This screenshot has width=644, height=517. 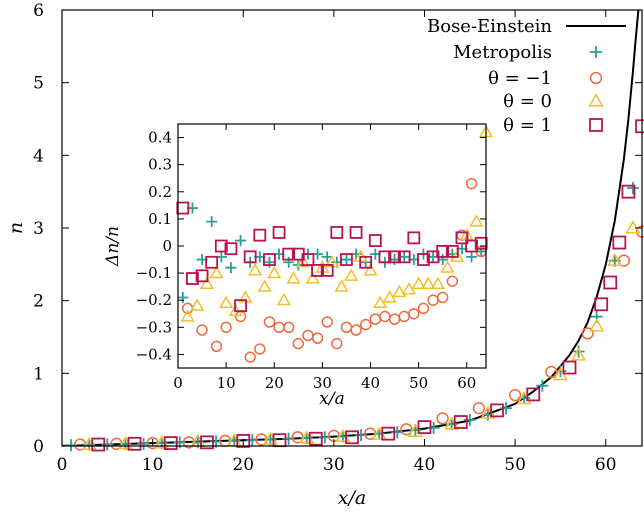 What do you see at coordinates (160, 138) in the screenshot?
I see `inset-y-tick-label: 0.4` at bounding box center [160, 138].